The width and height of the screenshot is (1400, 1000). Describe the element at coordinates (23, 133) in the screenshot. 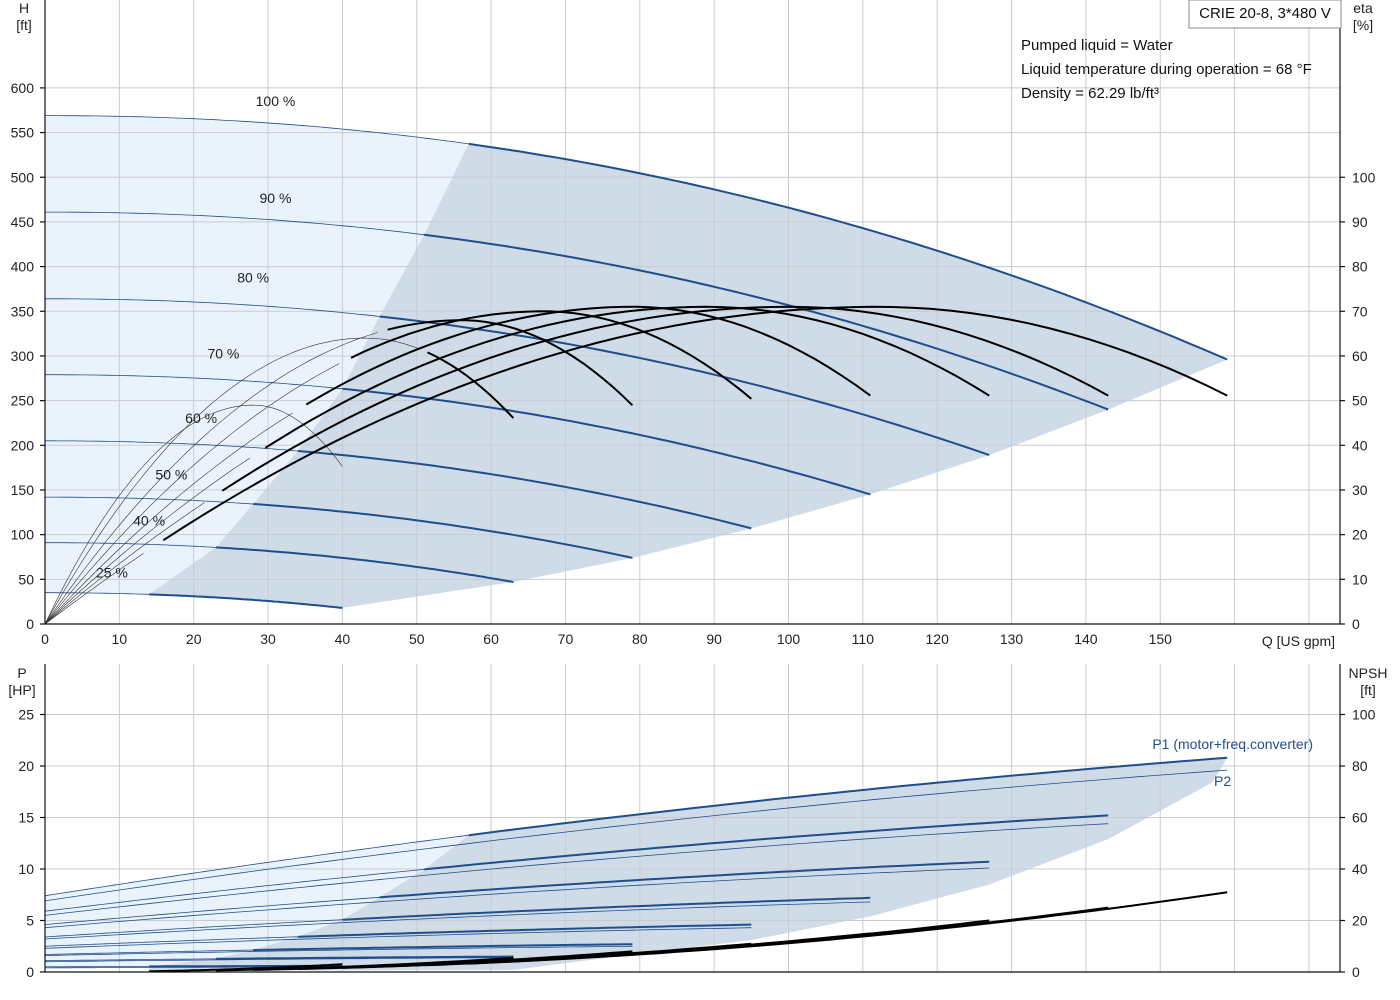

I see `top-ytick-left-label: 550` at that location.